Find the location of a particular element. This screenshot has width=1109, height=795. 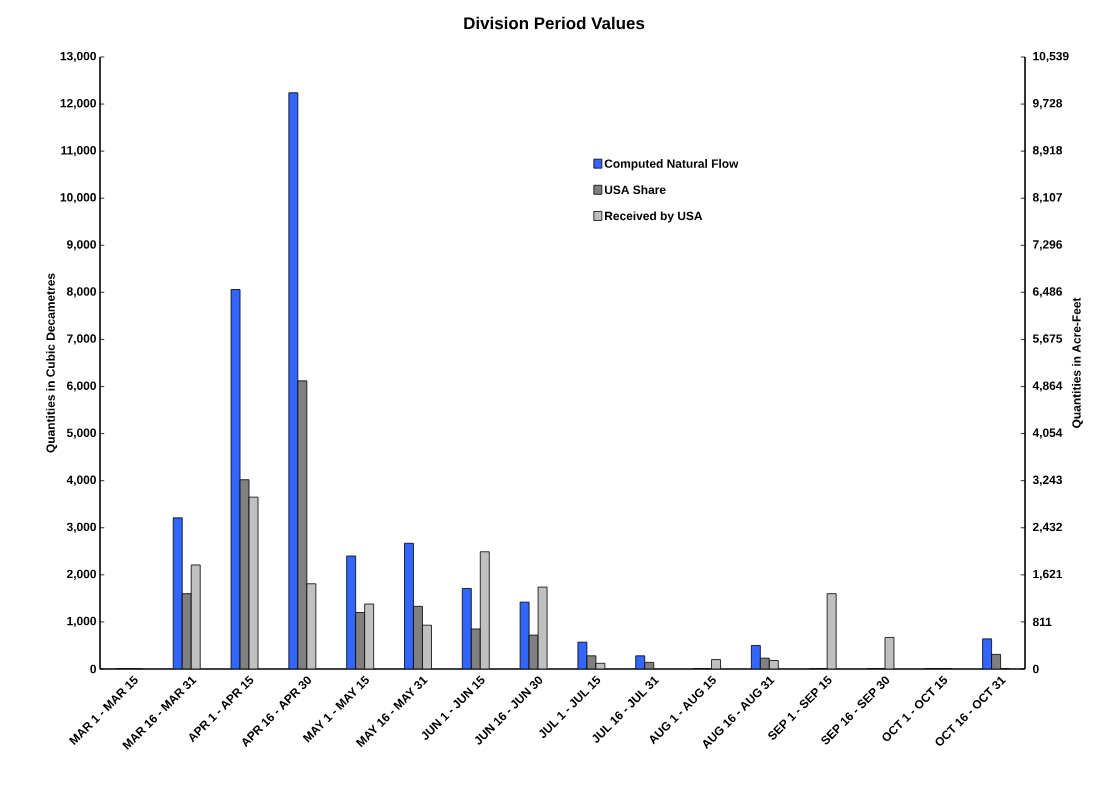

y-tick-label: 5,000 is located at coordinates (81, 433).